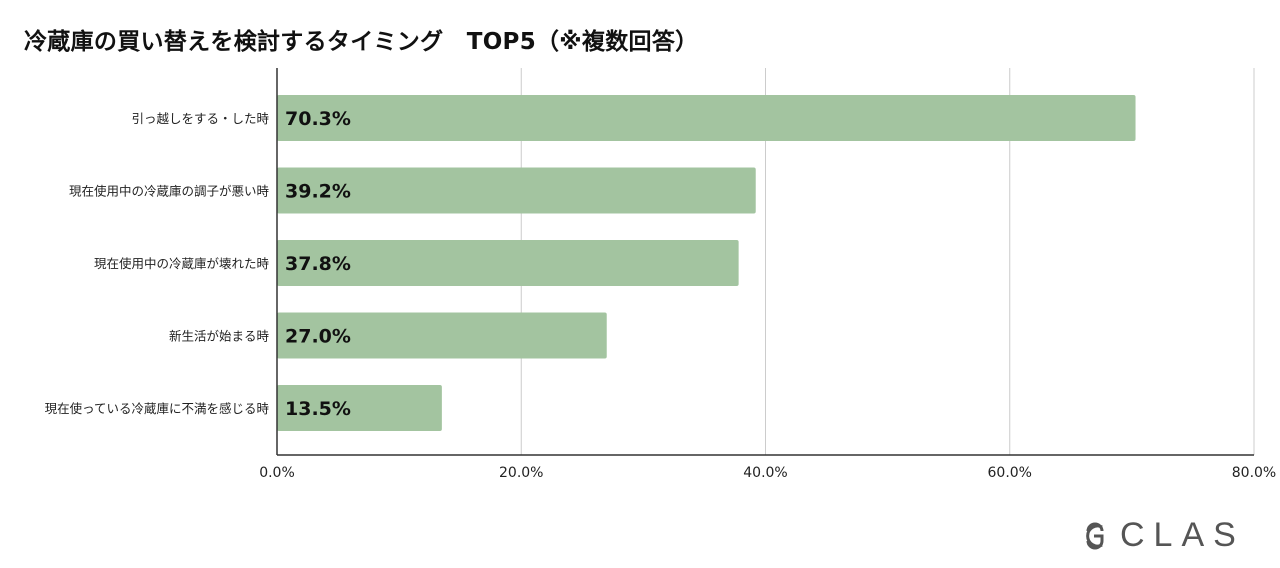 Image resolution: width=1280 pixels, height=568 pixels. Describe the element at coordinates (521, 473) in the screenshot. I see `x-tick-label: 20.0%` at that location.